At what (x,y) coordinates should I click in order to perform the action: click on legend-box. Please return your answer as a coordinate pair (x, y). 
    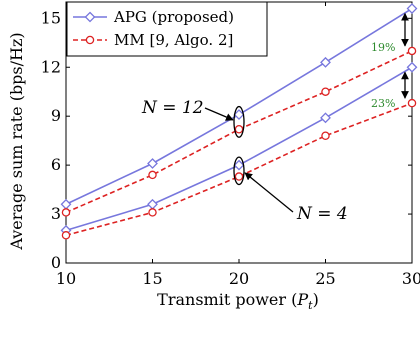
    Looking at the image, I should click on (167, 29).